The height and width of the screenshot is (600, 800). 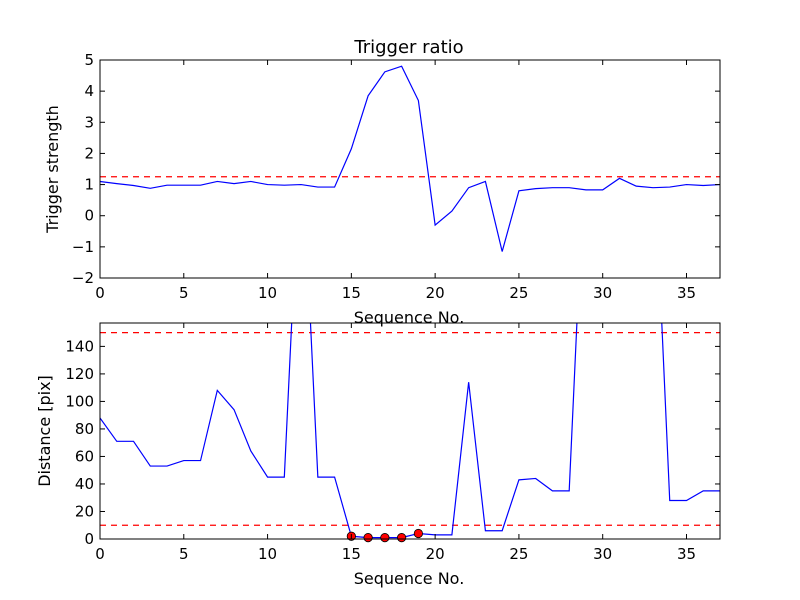 What do you see at coordinates (408, 47) in the screenshot?
I see `top-chart-title: Trigger ratio` at bounding box center [408, 47].